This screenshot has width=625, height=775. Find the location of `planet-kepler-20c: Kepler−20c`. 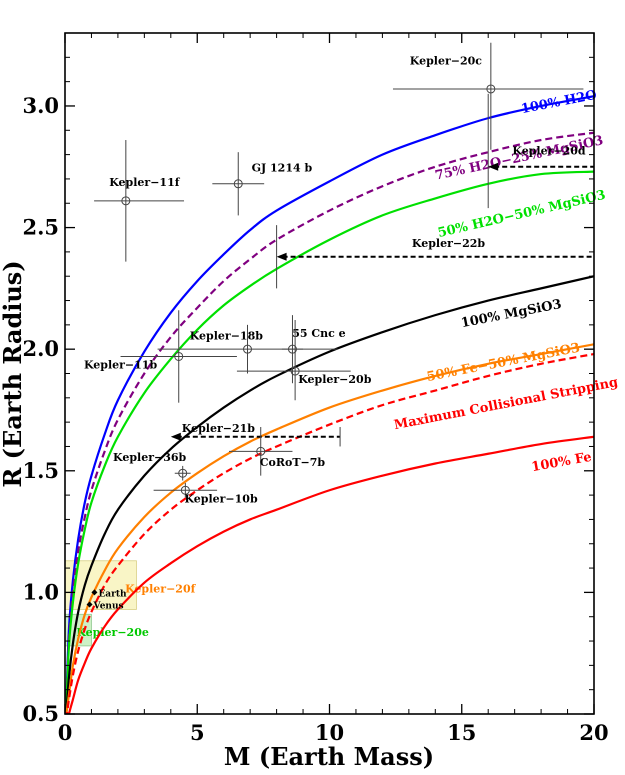

planet-kepler-20c: Kepler−20c is located at coordinates (488, 96).